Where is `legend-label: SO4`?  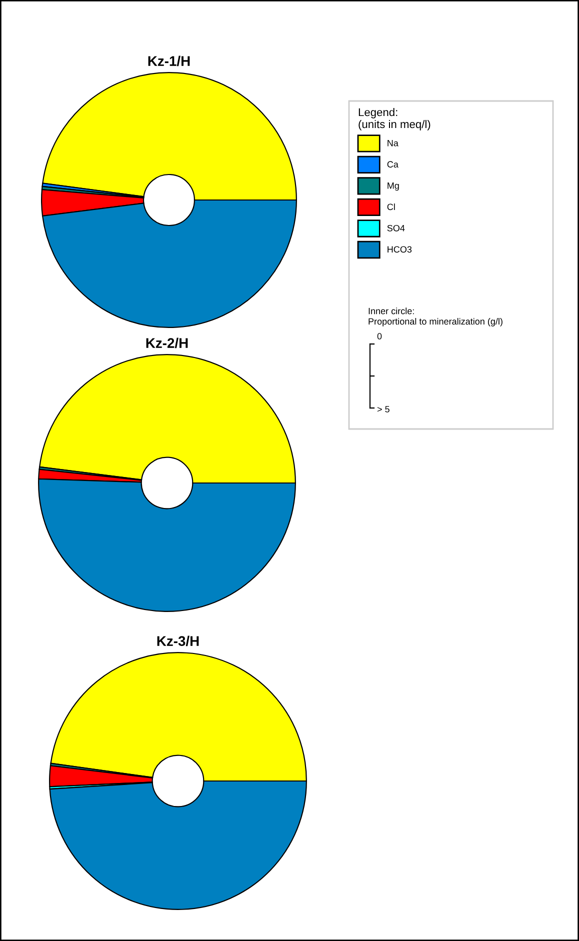
legend-label: SO4 is located at coordinates (396, 228).